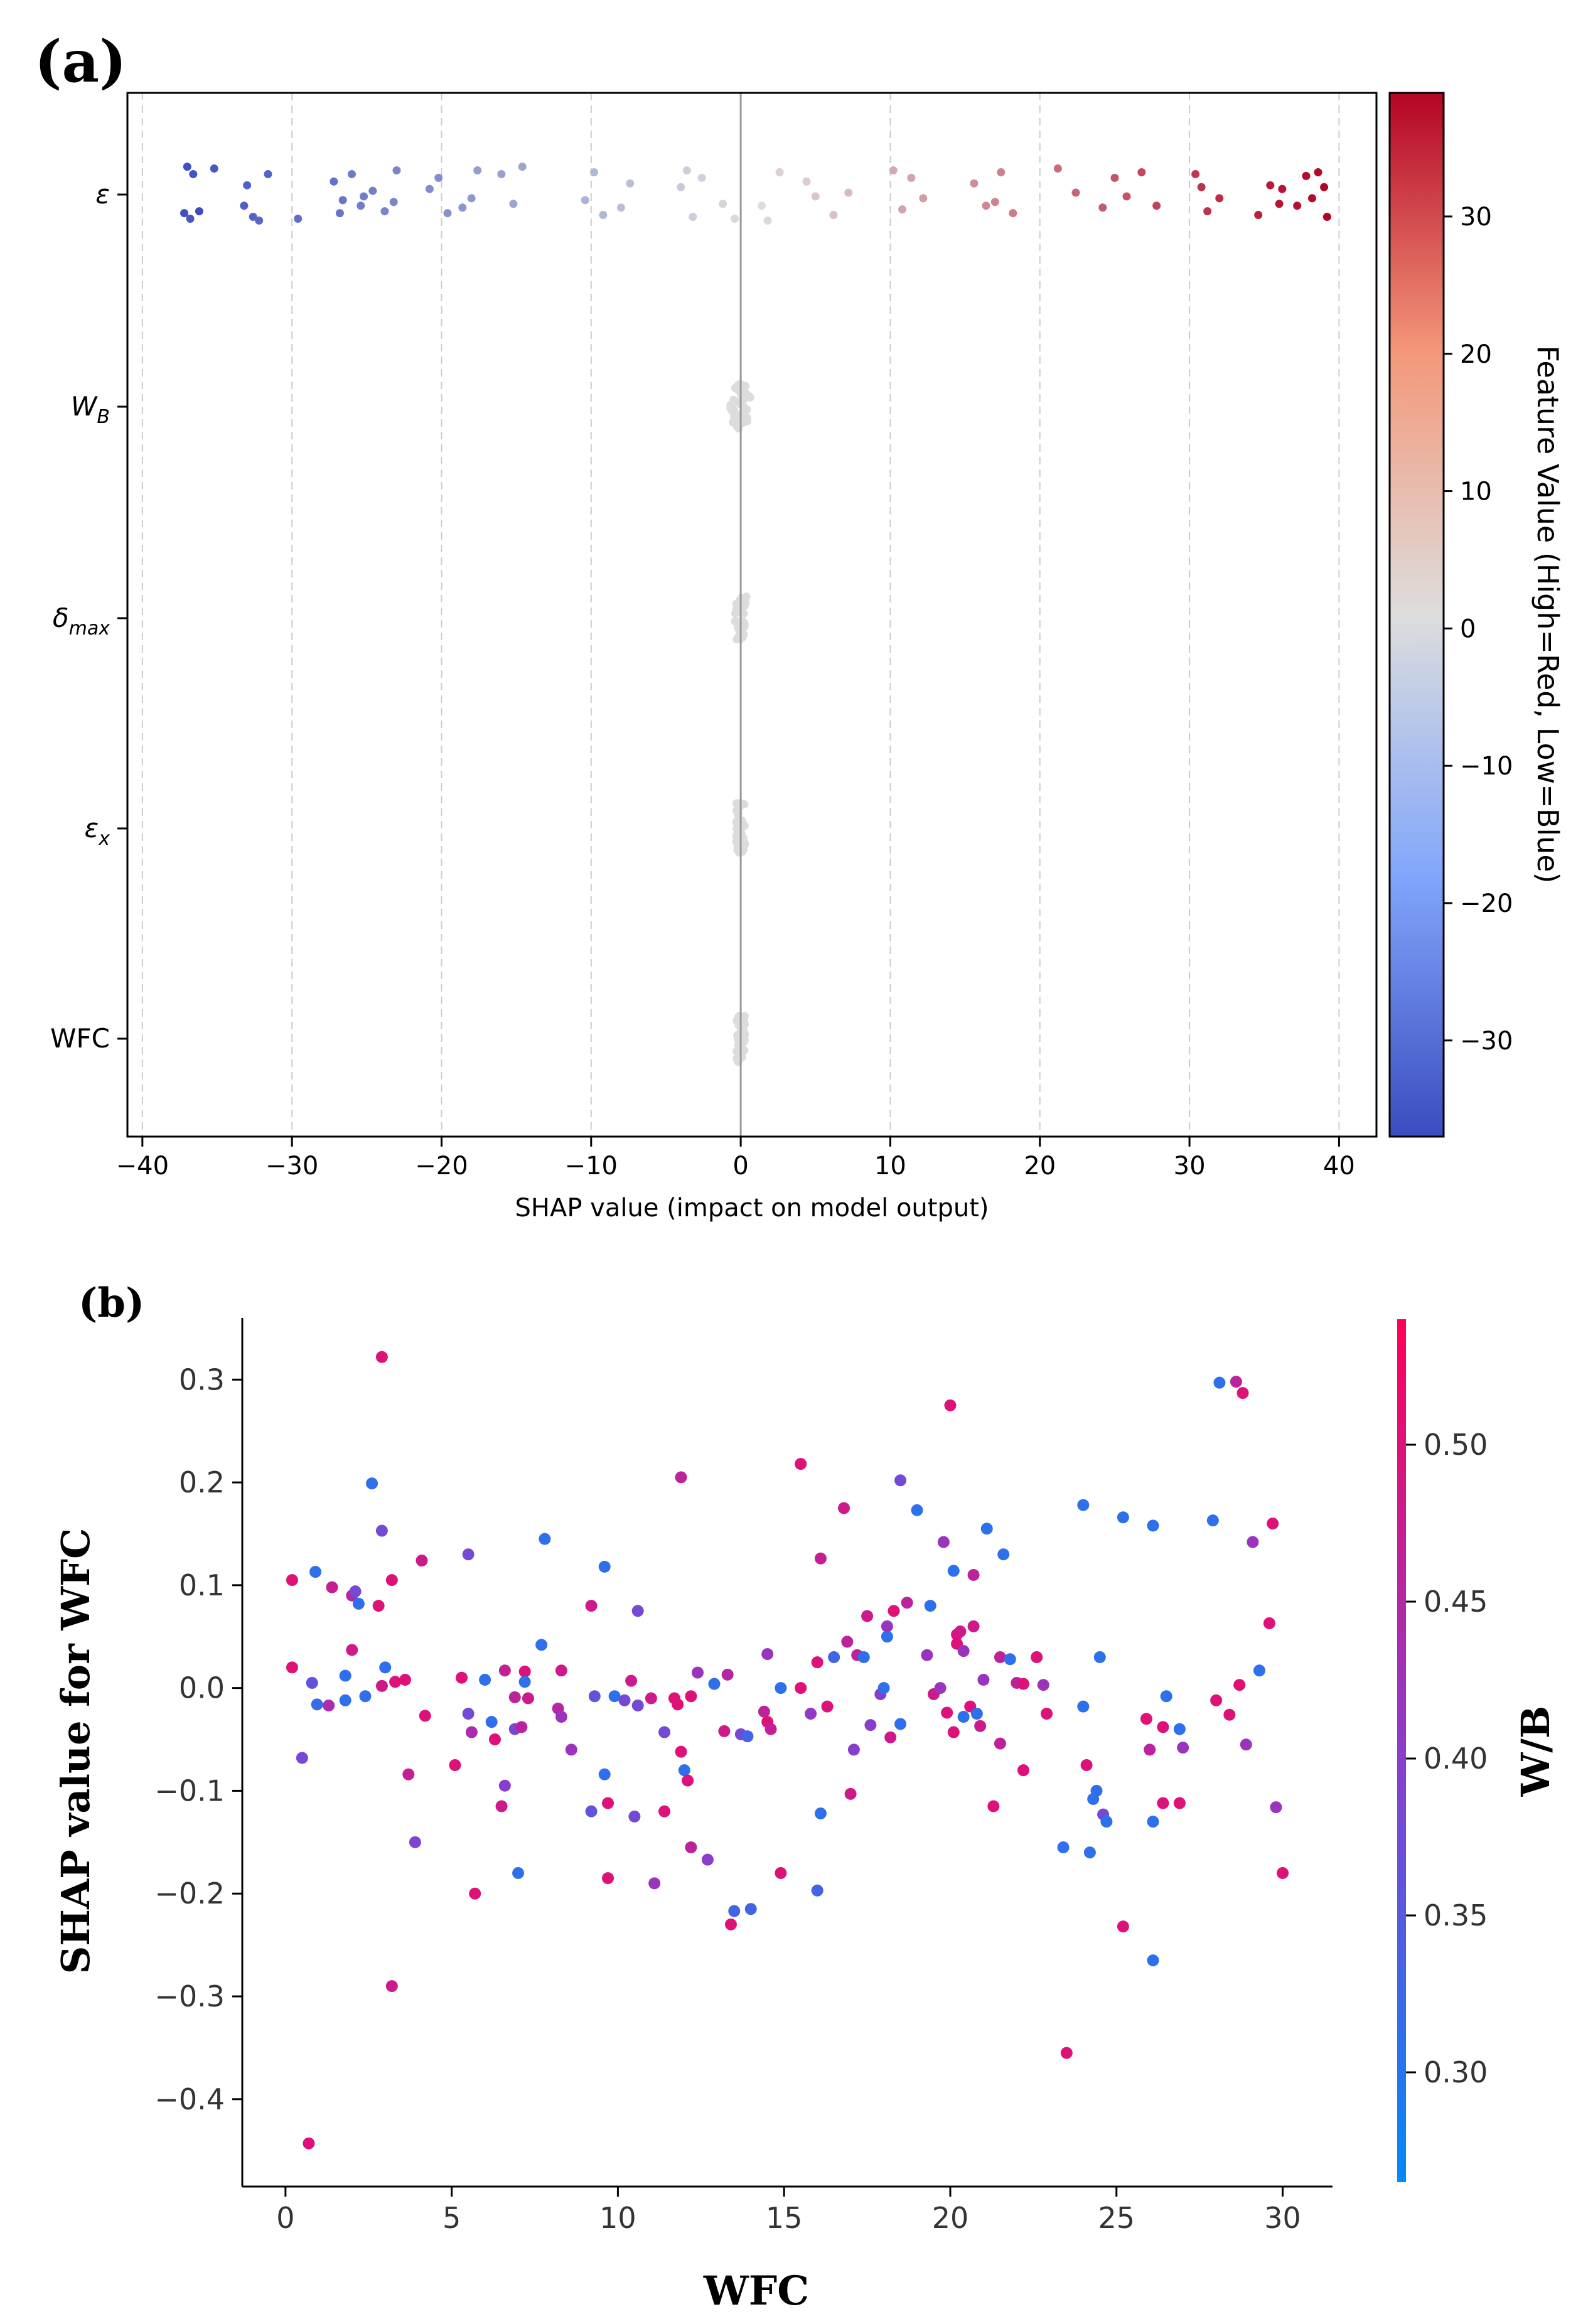 This screenshot has height=2324, width=1593. I want to click on panel-b-x-tick-label: 0, so click(285, 2218).